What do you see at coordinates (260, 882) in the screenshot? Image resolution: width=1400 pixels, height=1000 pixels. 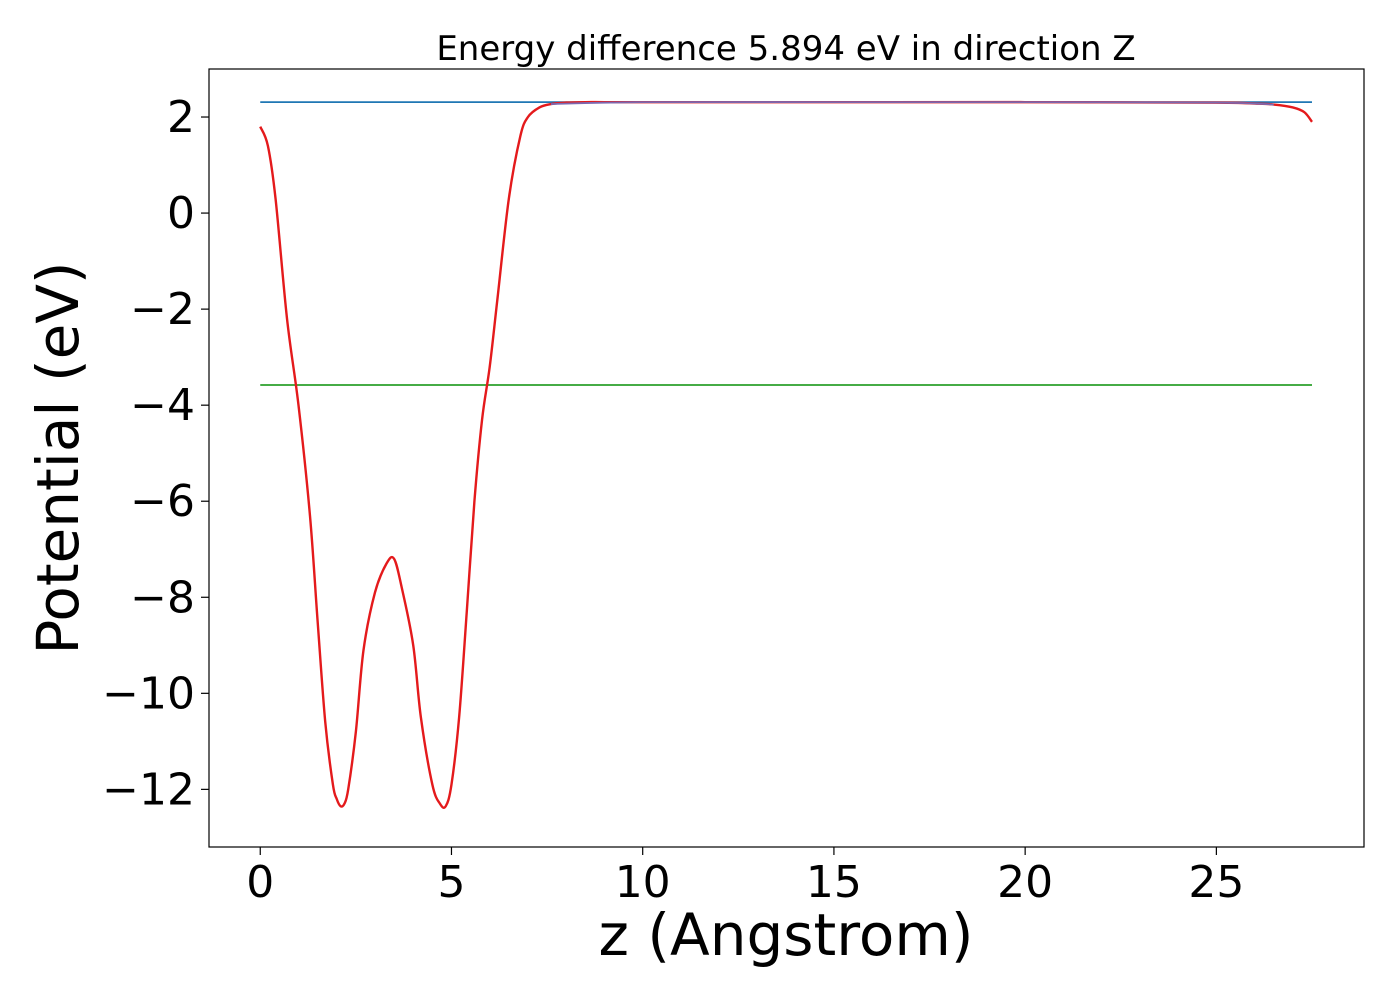 I see `x-tick-label: 0` at bounding box center [260, 882].